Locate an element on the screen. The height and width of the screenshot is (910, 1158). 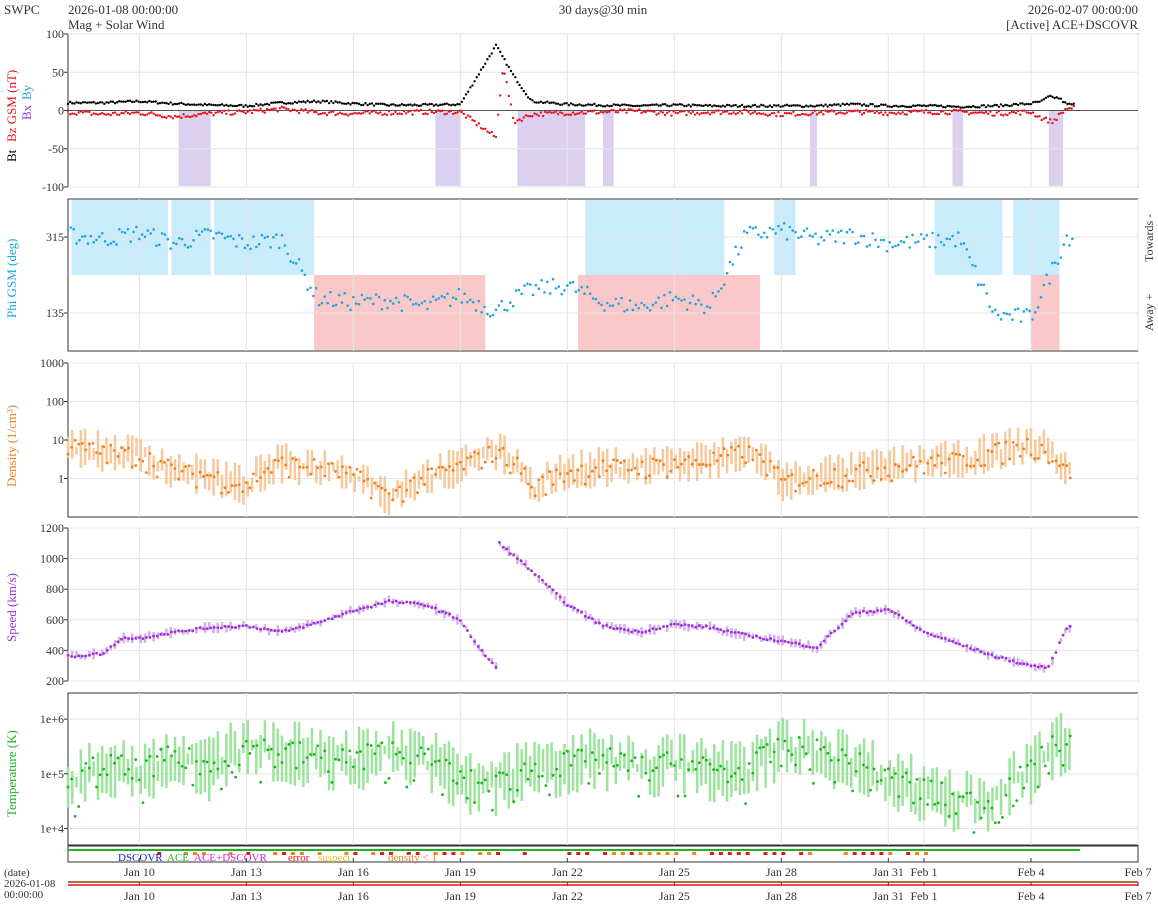
x-tick-label: Jan 25 is located at coordinates (674, 872).